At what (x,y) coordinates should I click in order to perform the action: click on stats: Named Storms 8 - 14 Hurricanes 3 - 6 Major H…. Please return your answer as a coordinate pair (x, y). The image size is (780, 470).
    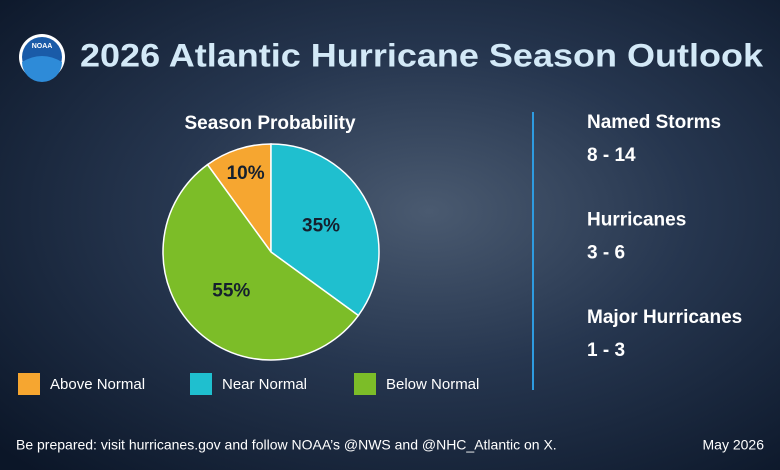
    Looking at the image, I should click on (664, 236).